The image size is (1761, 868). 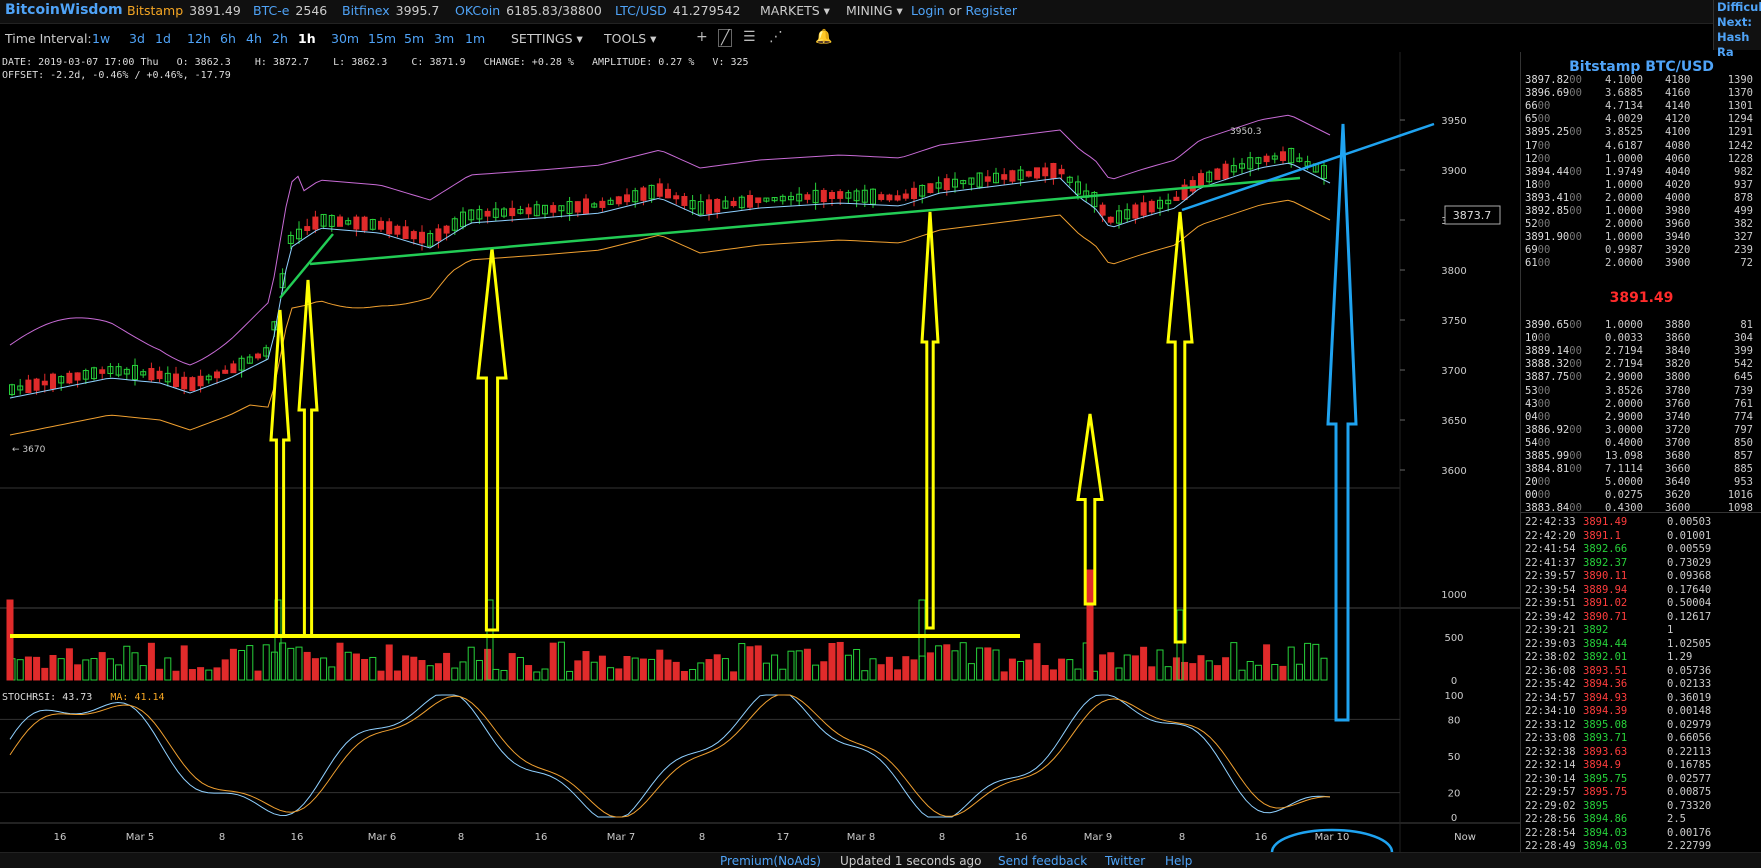 I want to click on time-axis-label: 16, so click(x=1261, y=837).